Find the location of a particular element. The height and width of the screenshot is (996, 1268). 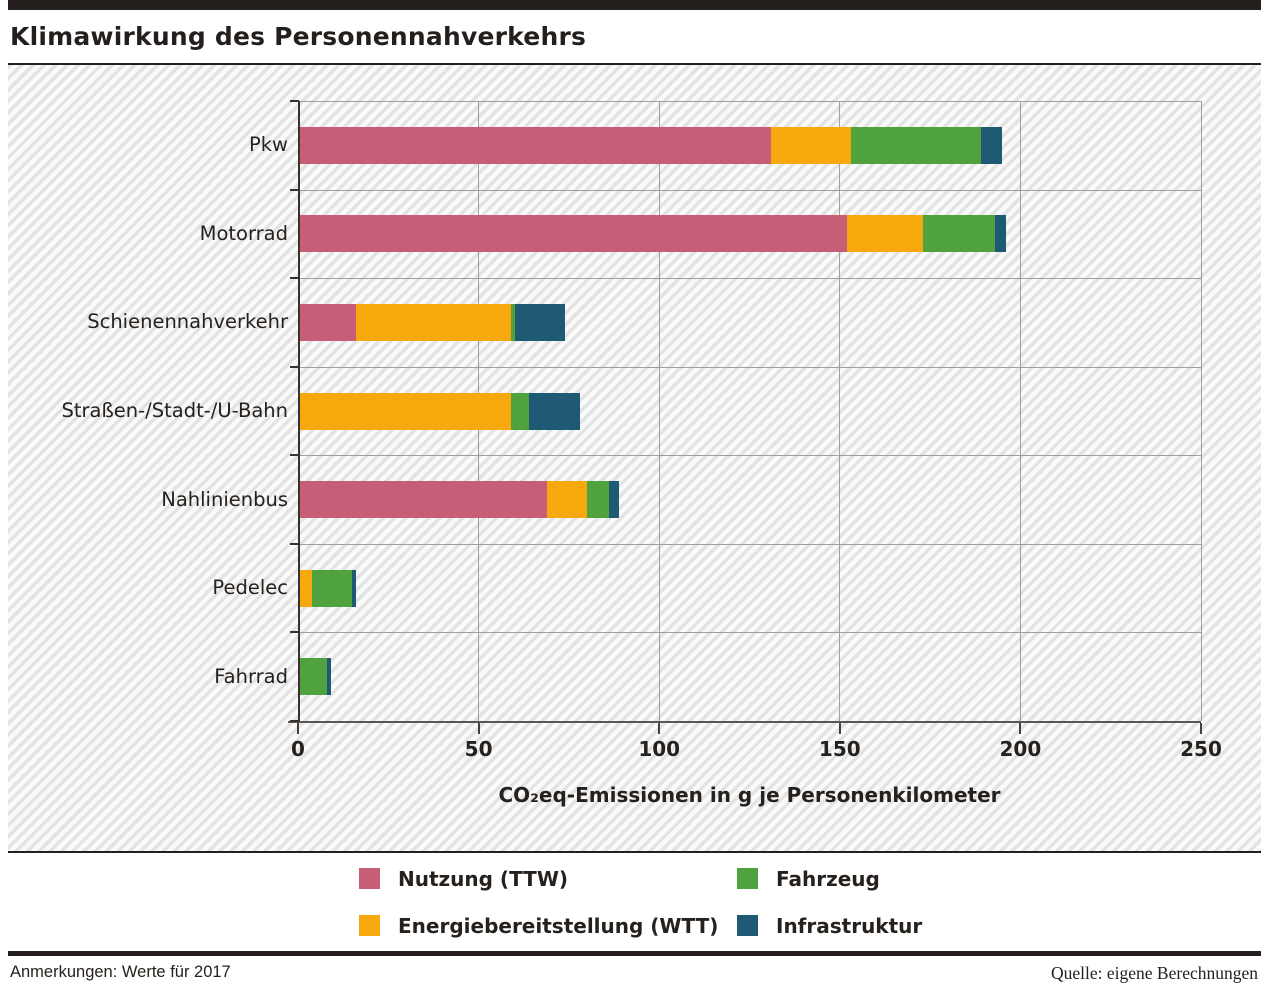

footer-note: Anmerkungen: Werte für 2017 is located at coordinates (120, 972).